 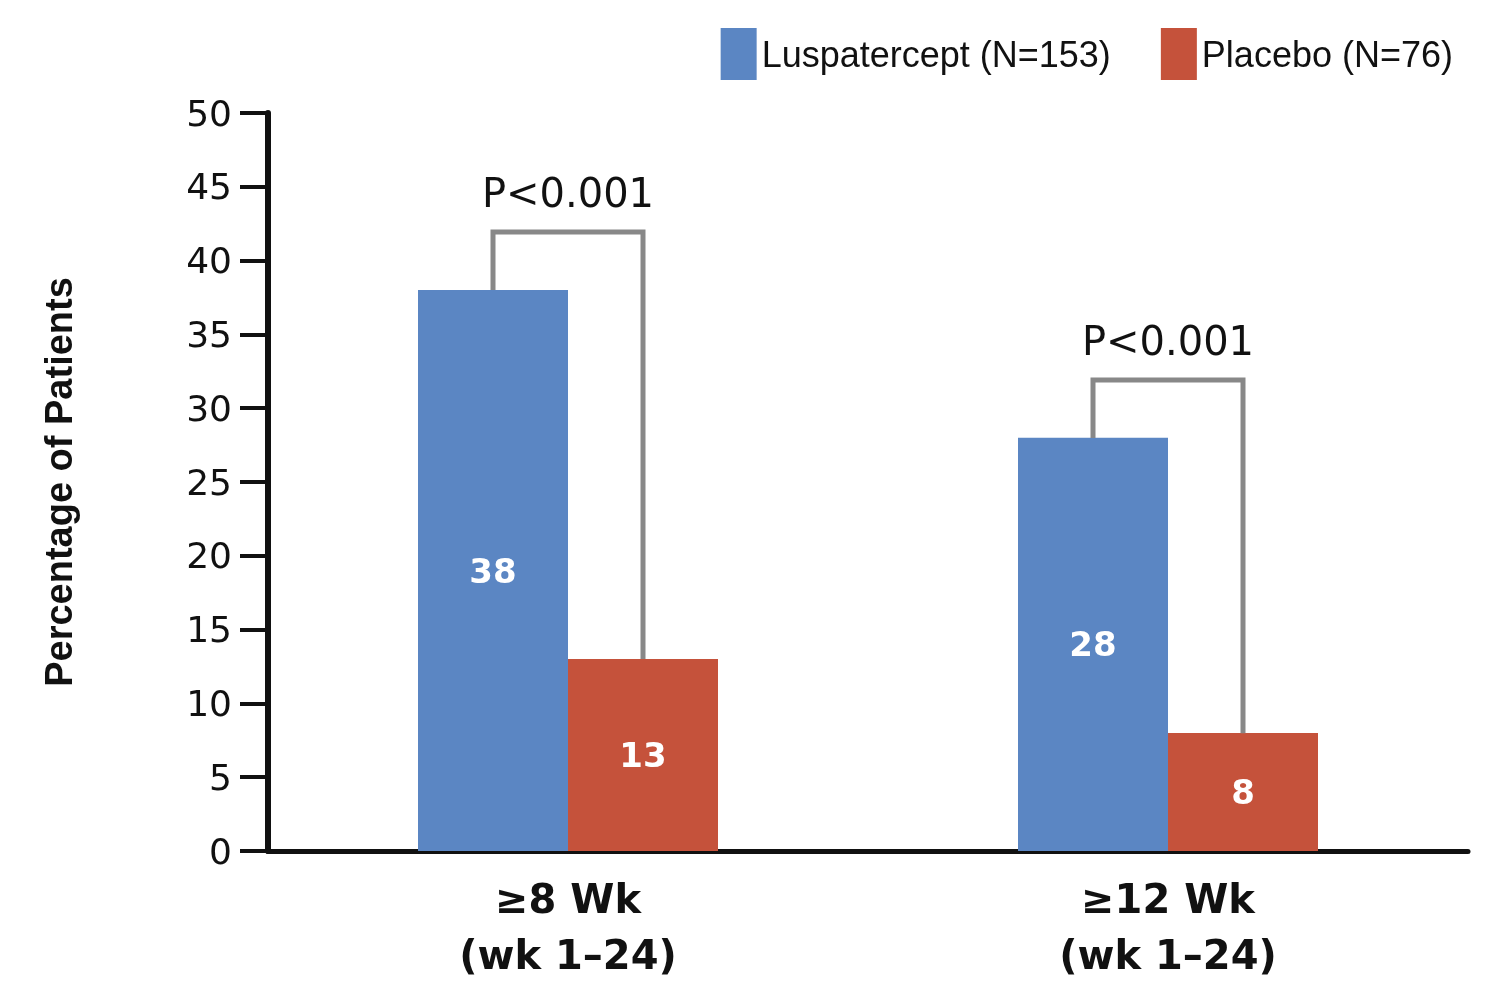 What do you see at coordinates (1168, 927) in the screenshot?
I see `x-tick-label: ≥12 Wk (wk 1–24)` at bounding box center [1168, 927].